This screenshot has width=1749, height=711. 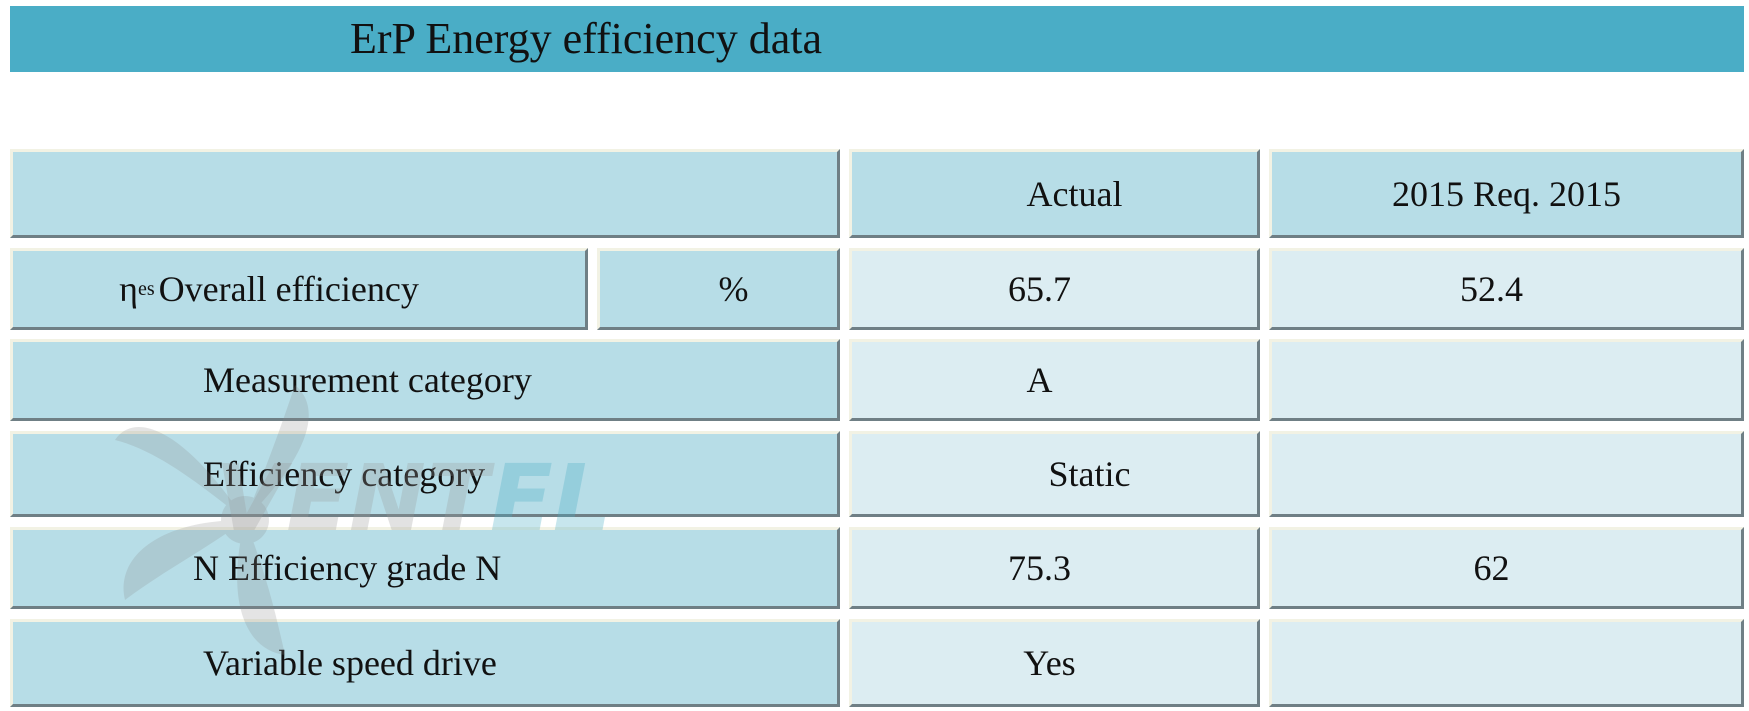 What do you see at coordinates (344, 474) in the screenshot?
I see `row-label: Efficiency category` at bounding box center [344, 474].